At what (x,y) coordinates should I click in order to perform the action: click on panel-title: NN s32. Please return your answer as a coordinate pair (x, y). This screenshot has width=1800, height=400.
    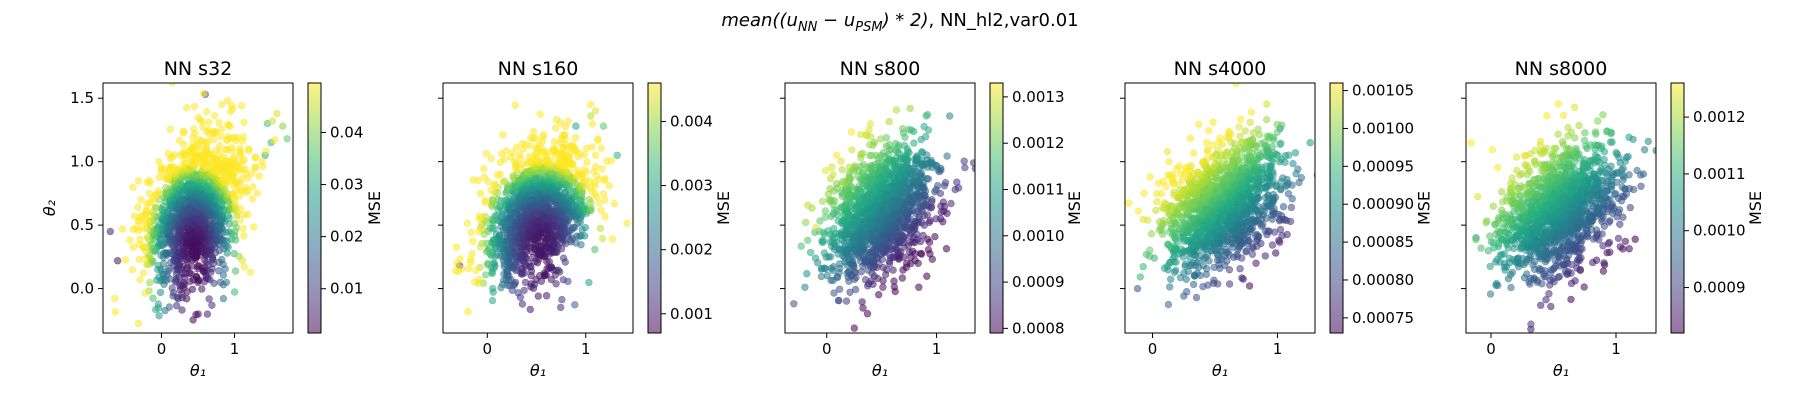
    Looking at the image, I should click on (198, 69).